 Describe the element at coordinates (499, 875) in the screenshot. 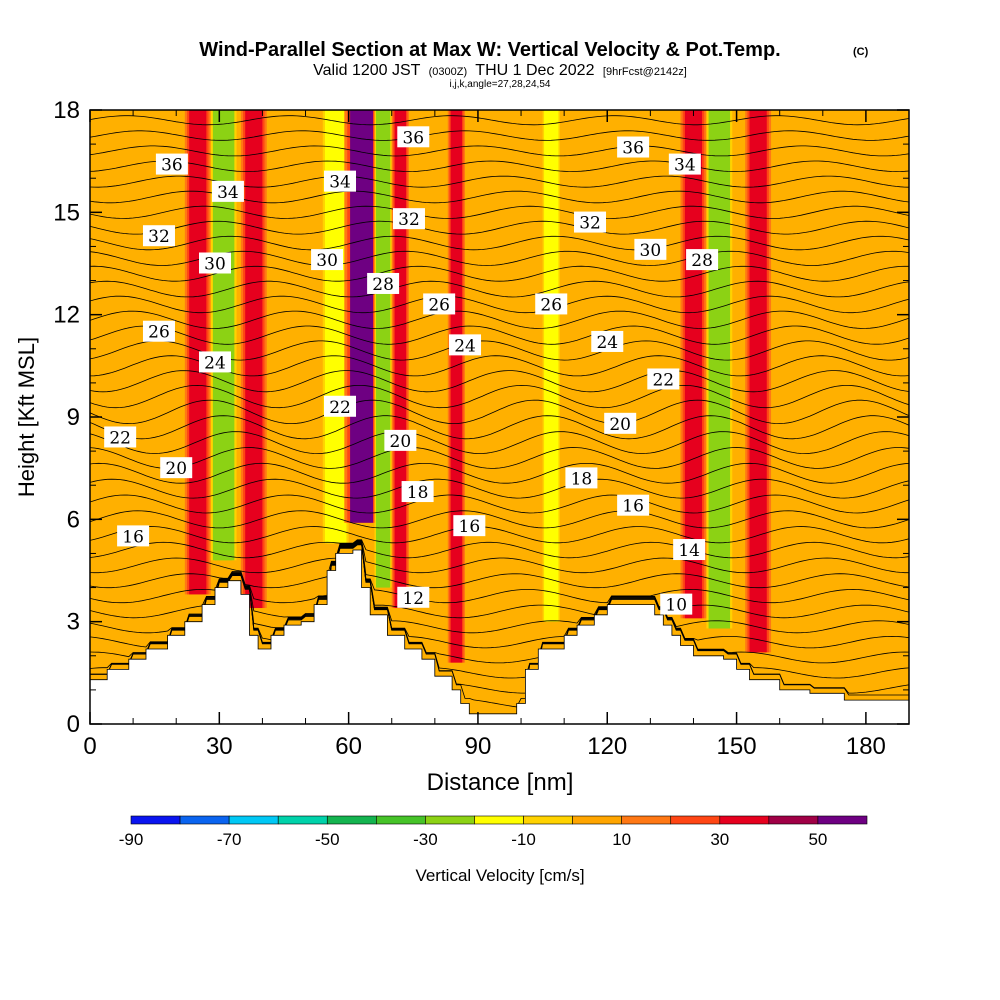

I see `colorbar-label: Vertical Velocity [cm/s]` at that location.